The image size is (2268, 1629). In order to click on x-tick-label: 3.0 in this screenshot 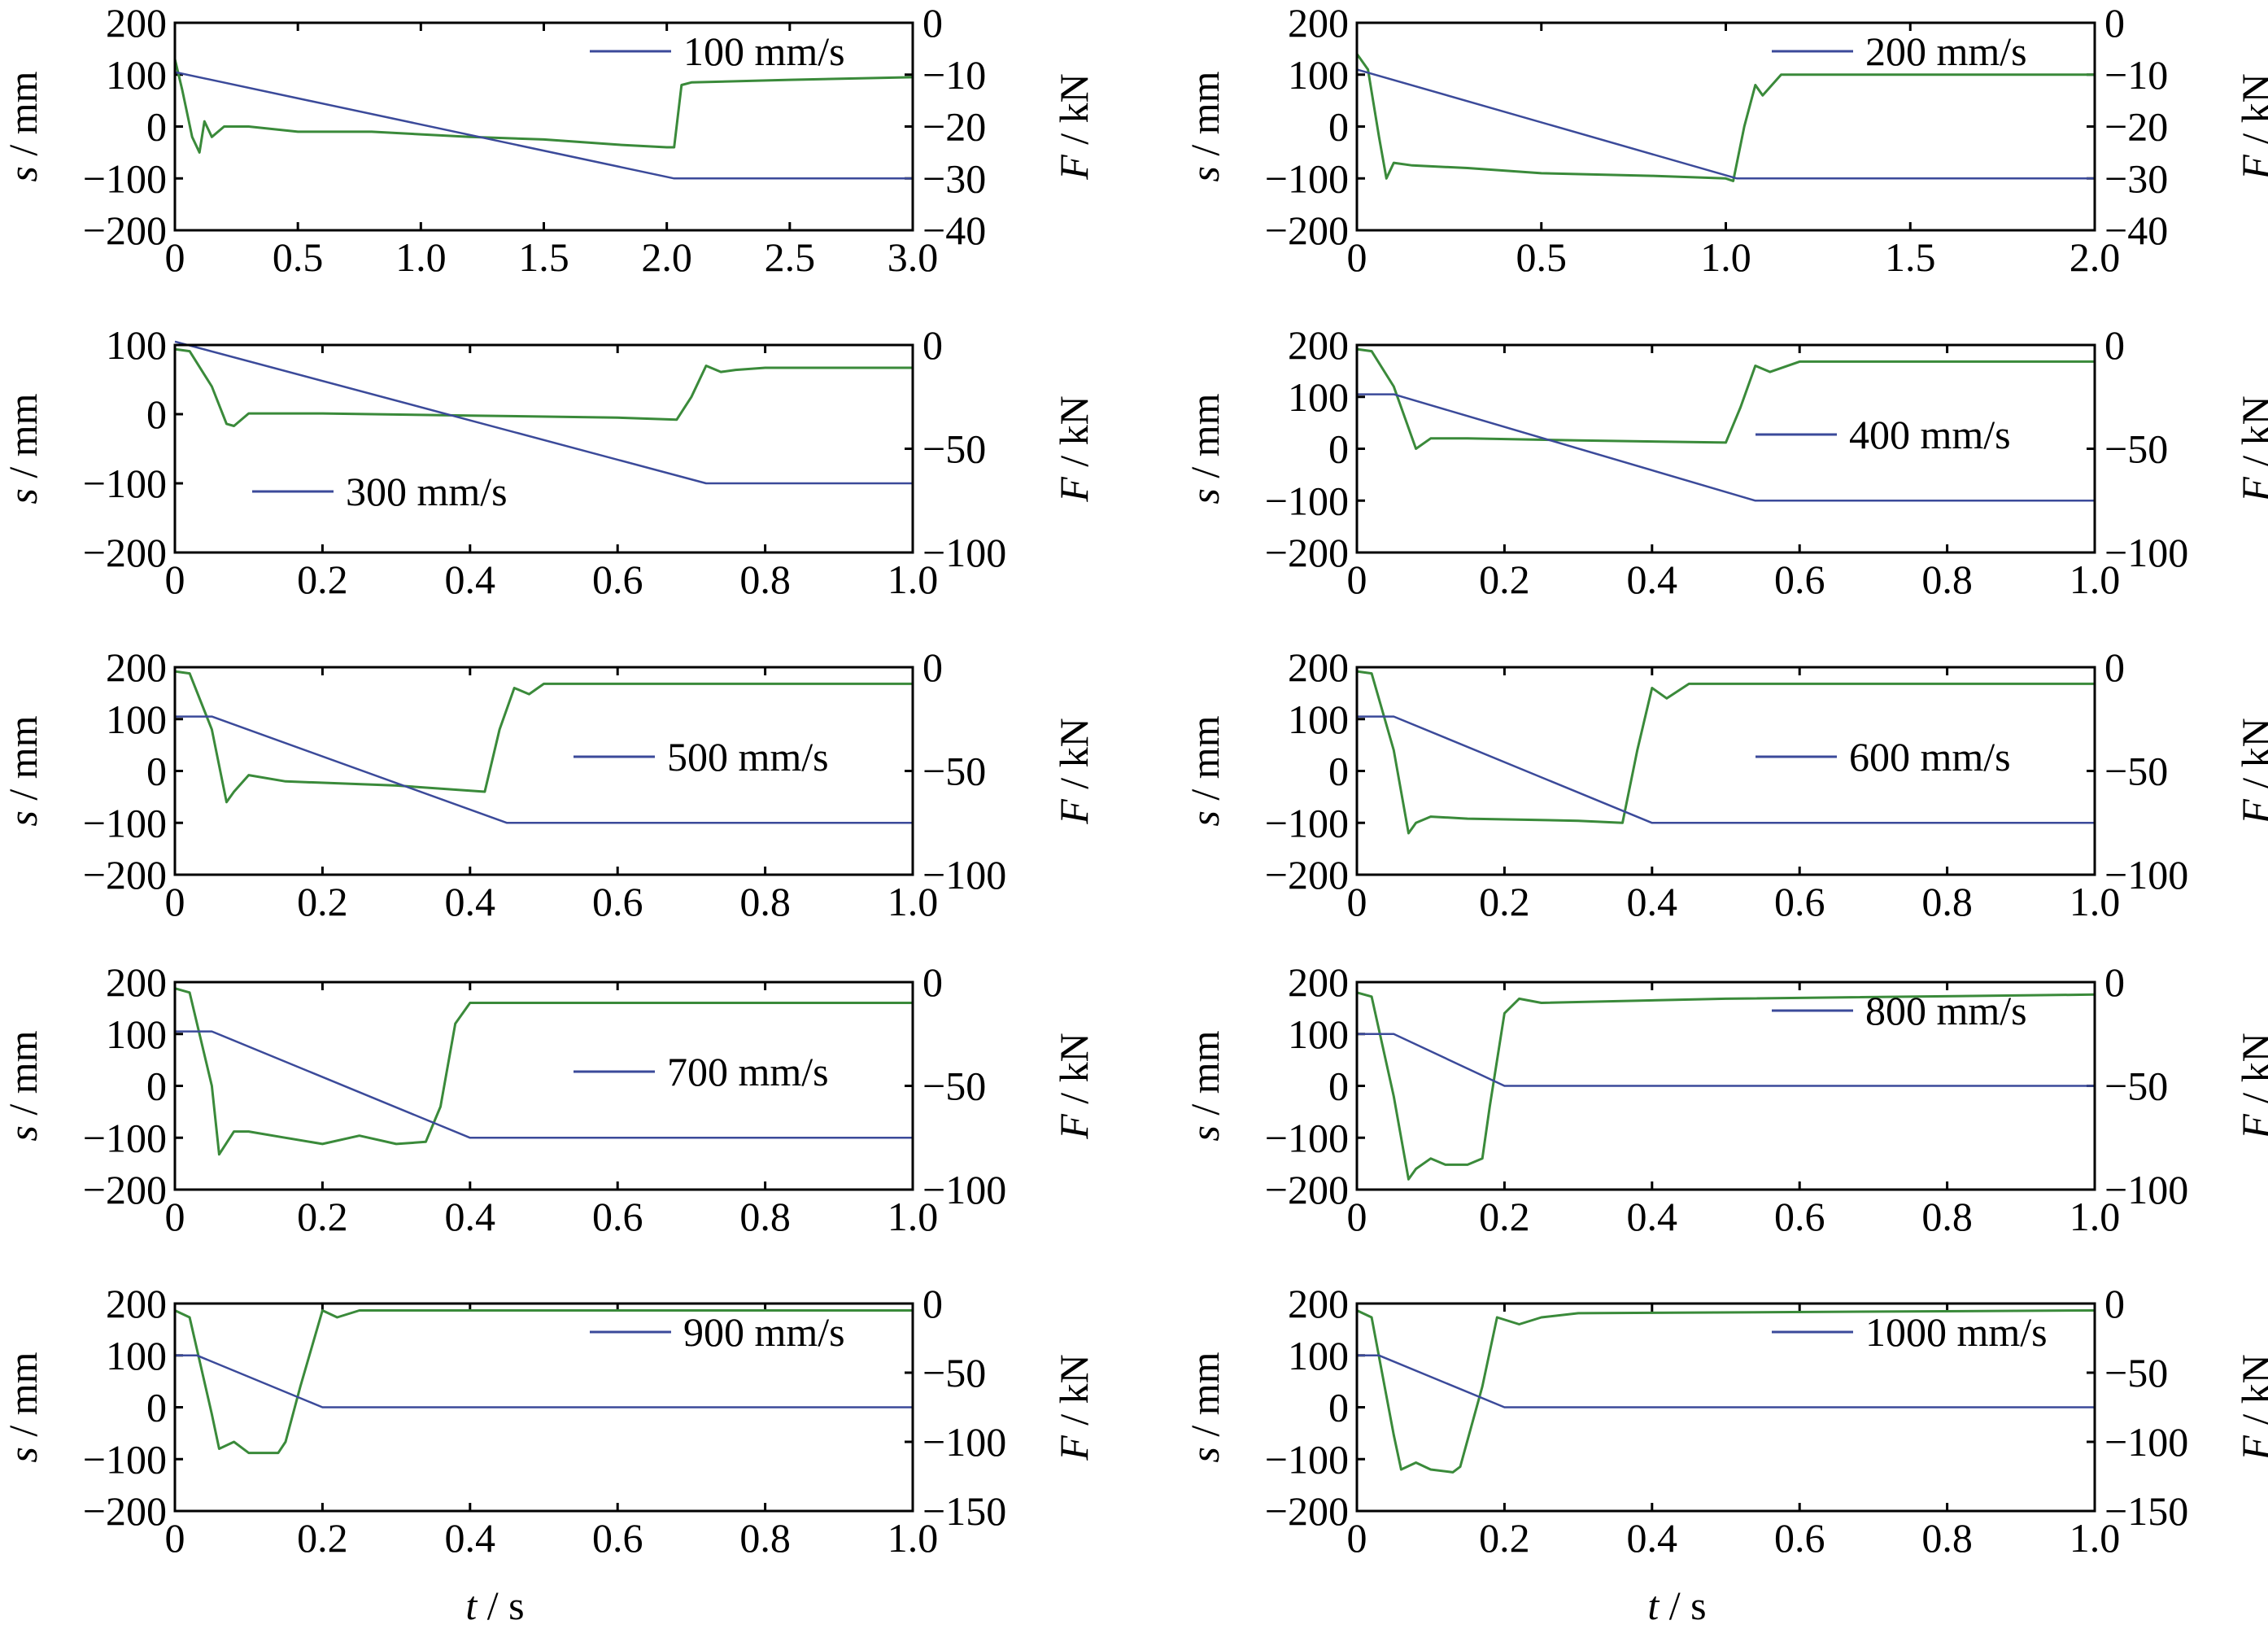, I will do `click(914, 257)`.